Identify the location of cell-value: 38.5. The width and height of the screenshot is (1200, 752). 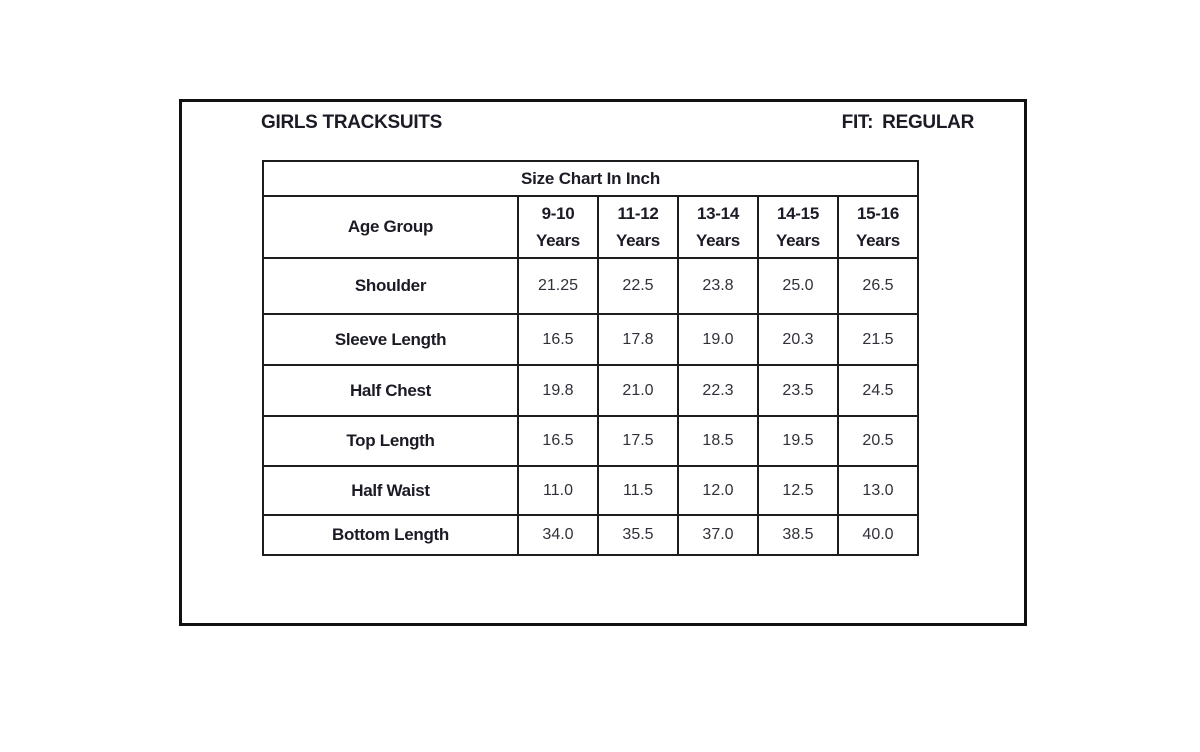
(798, 535).